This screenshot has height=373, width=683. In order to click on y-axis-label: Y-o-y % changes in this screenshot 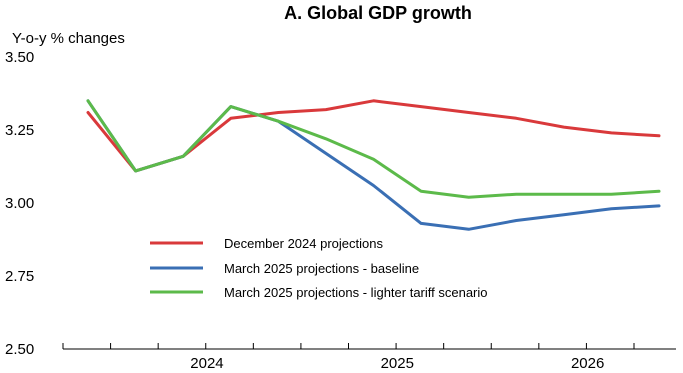, I will do `click(68, 38)`.